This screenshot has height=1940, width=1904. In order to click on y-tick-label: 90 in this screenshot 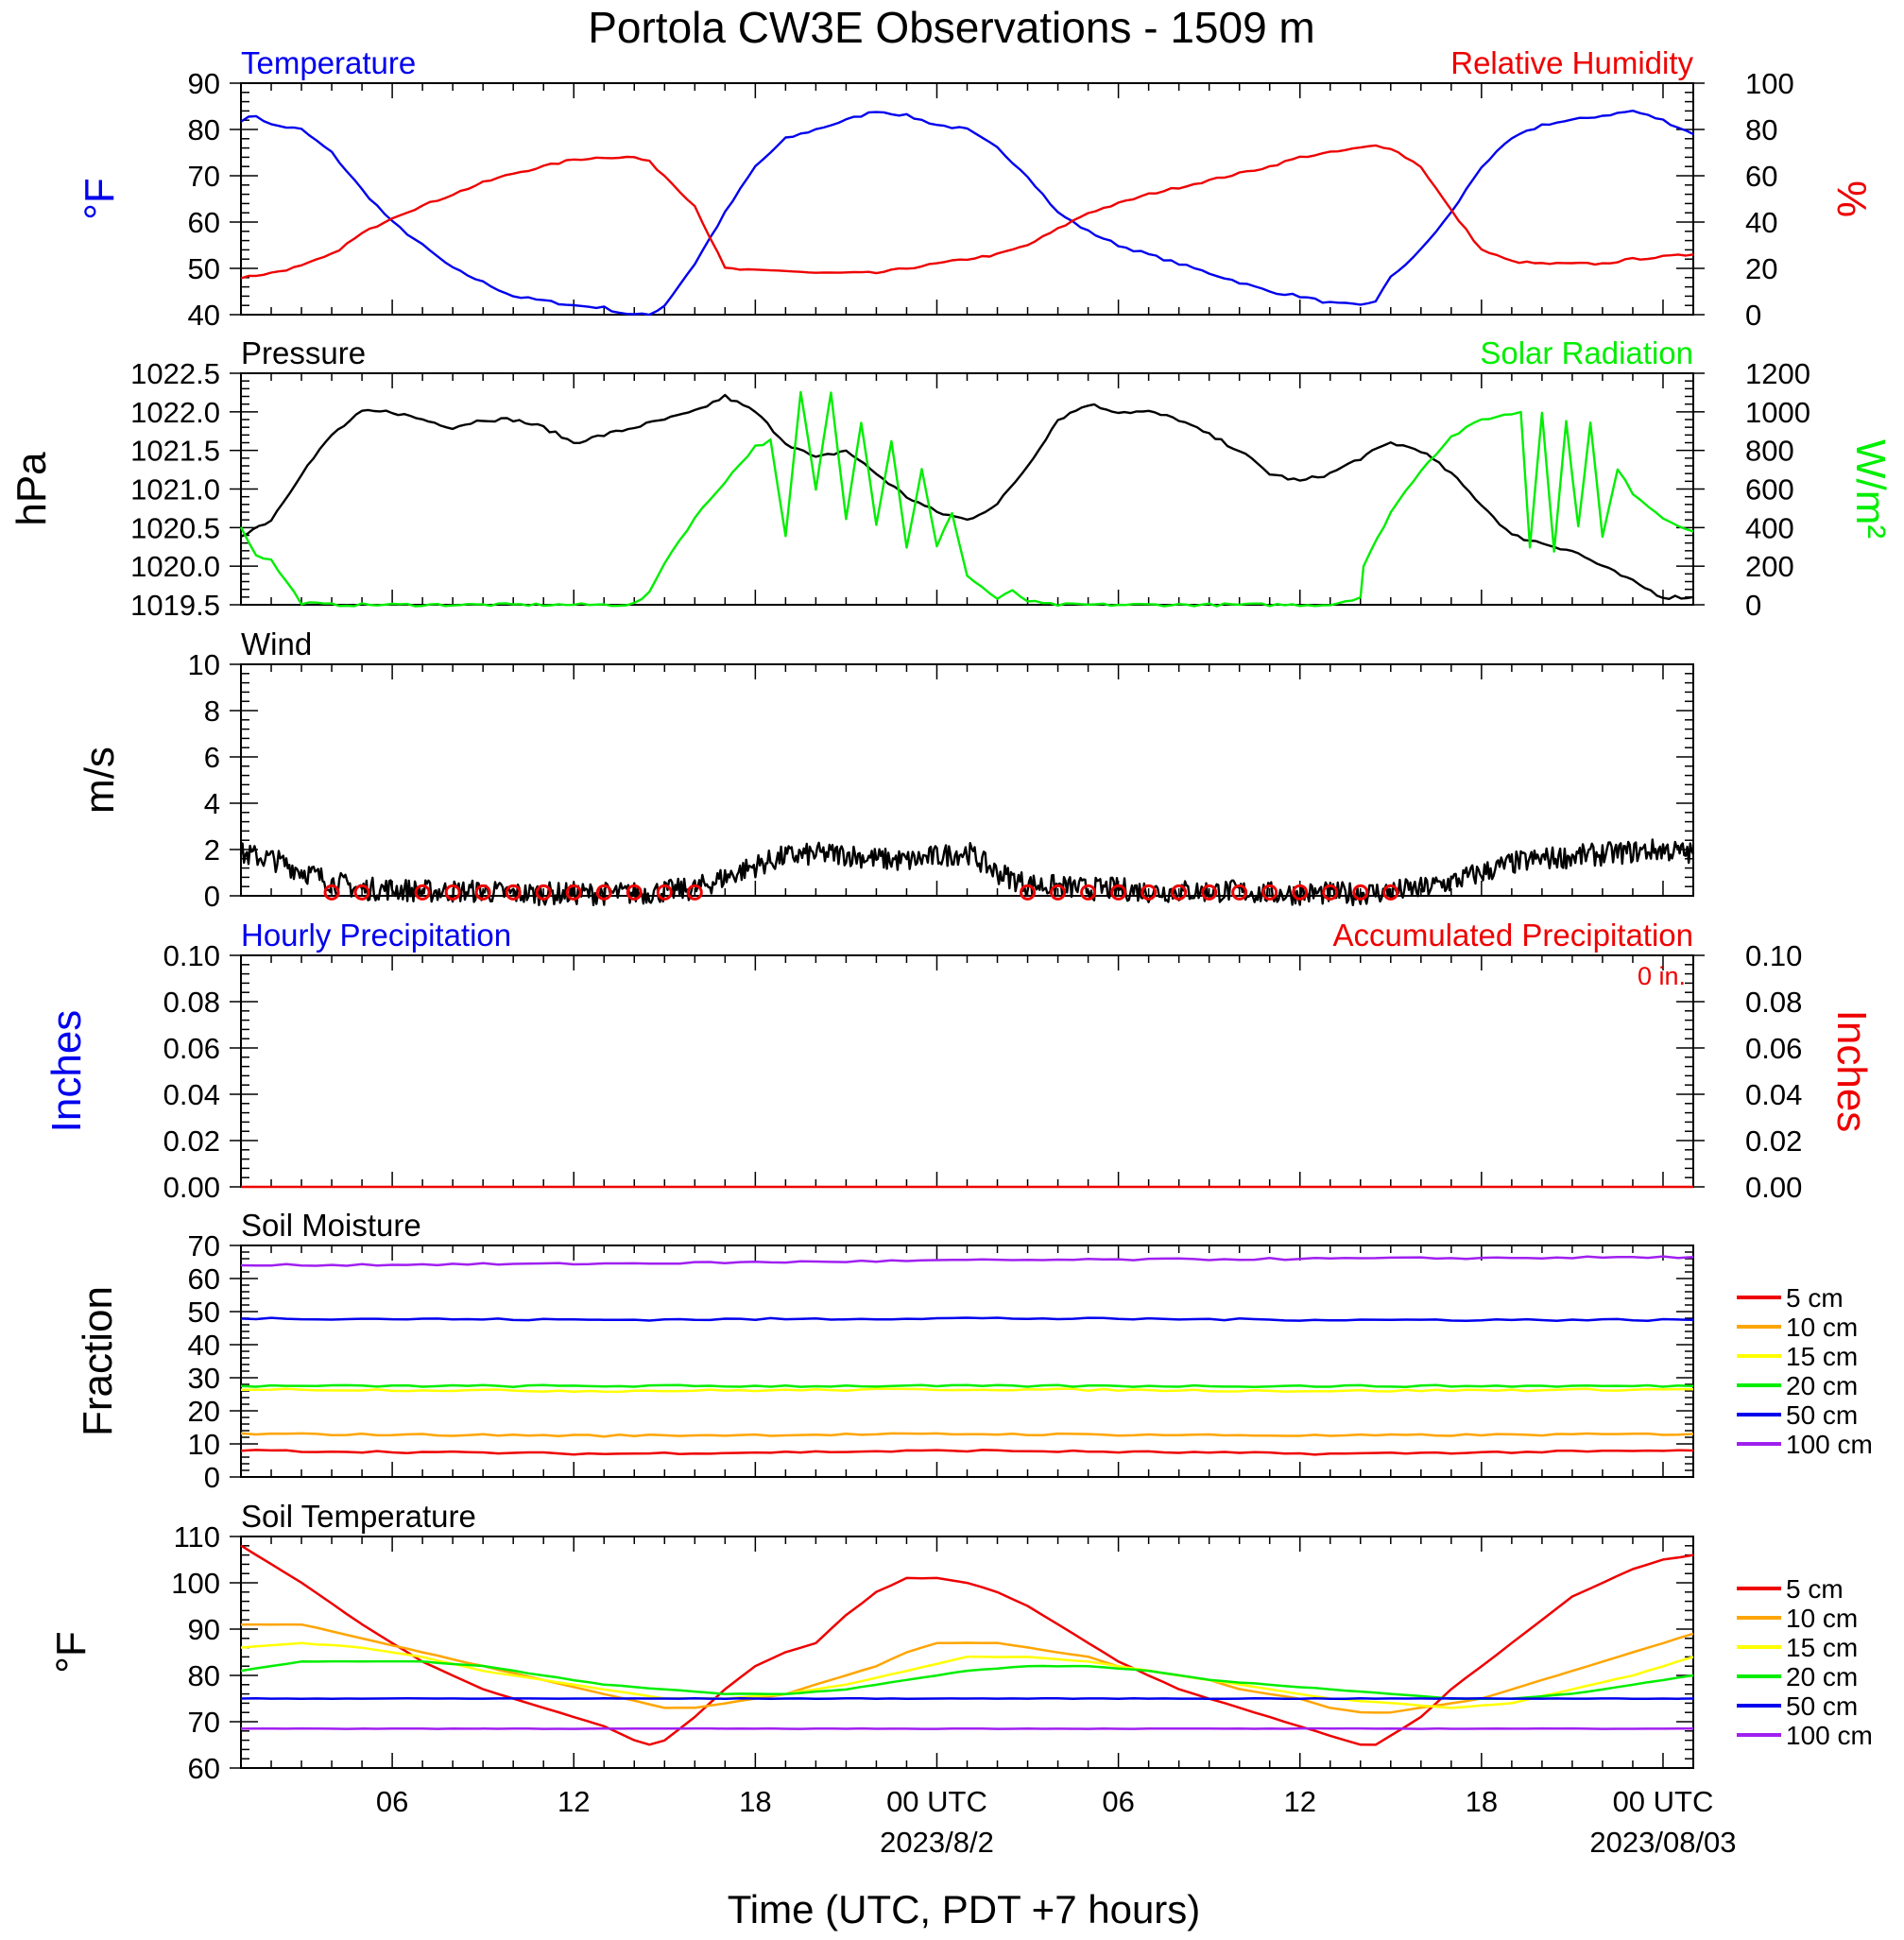, I will do `click(204, 1630)`.